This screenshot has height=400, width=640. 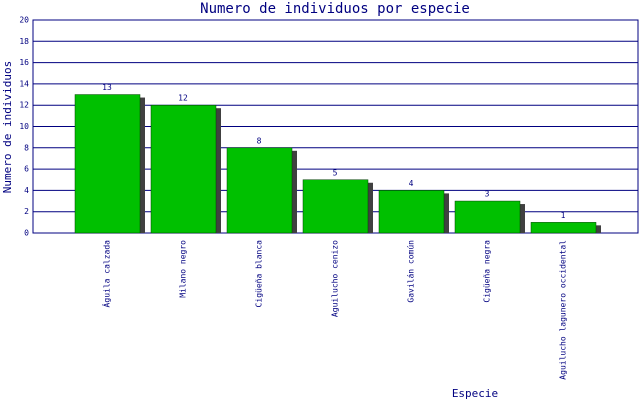 I want to click on value-label: 8, so click(x=259, y=140).